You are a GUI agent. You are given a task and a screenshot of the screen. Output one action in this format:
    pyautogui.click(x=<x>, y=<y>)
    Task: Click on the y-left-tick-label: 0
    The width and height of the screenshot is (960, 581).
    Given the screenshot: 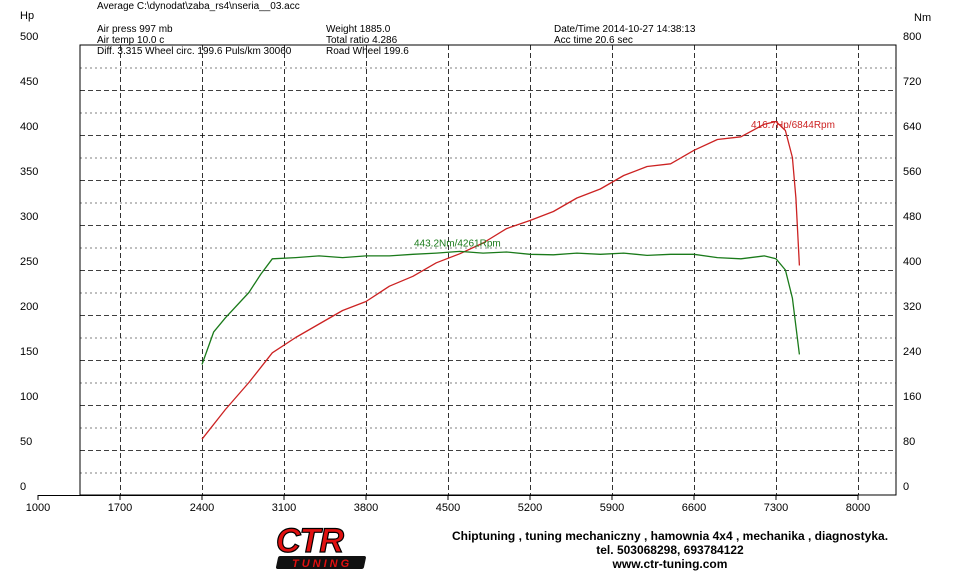 What is the action you would take?
    pyautogui.click(x=23, y=487)
    